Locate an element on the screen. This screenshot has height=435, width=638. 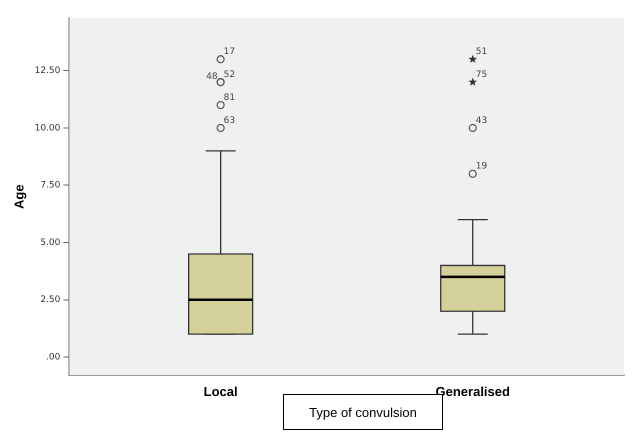
y-tick-label: .00 is located at coordinates (53, 357).